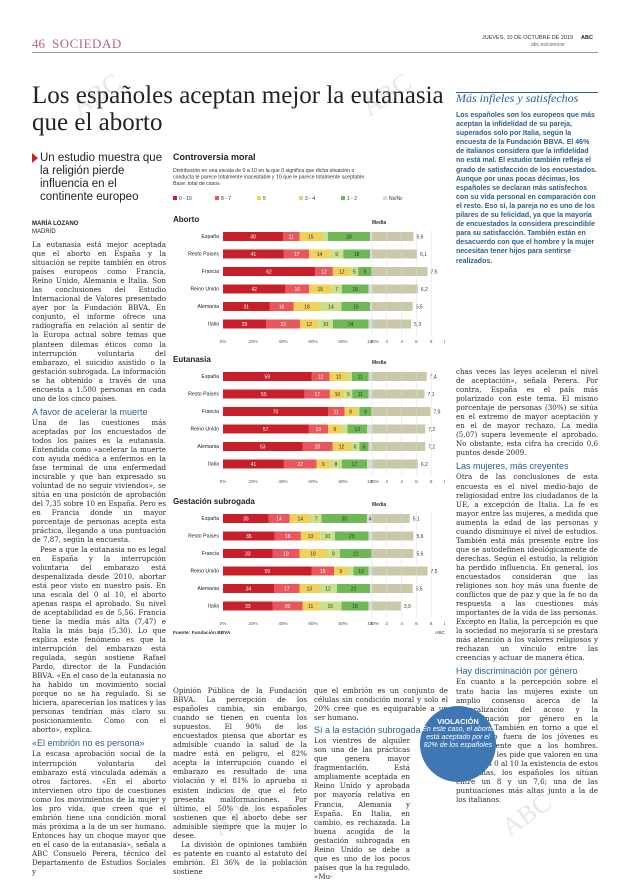 Image resolution: width=620 pixels, height=881 pixels. I want to click on axis-tick-label: 10, so click(444, 623).